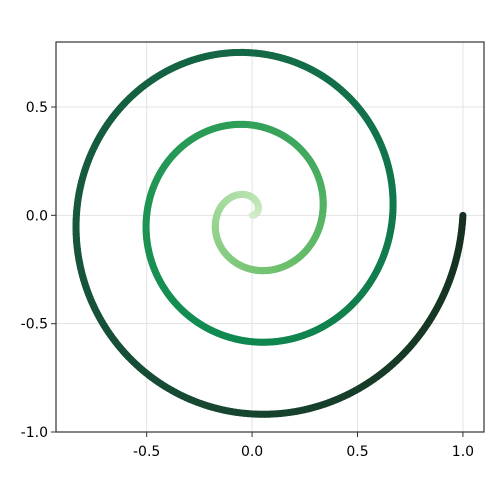  I want to click on y-tick-label: 0.0, so click(37, 216).